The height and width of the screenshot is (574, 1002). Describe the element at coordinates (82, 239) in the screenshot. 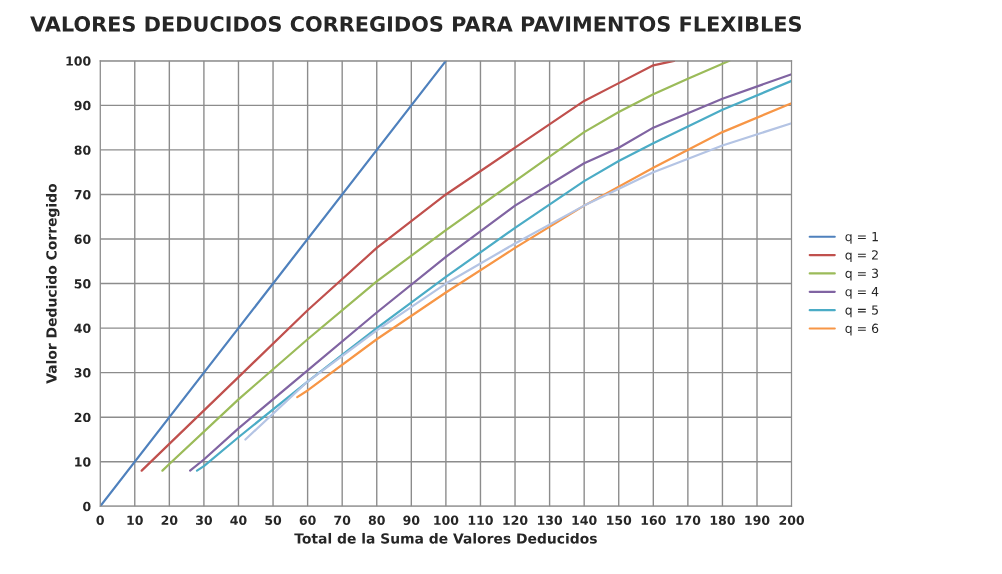

I see `y-tick-label: 60` at that location.